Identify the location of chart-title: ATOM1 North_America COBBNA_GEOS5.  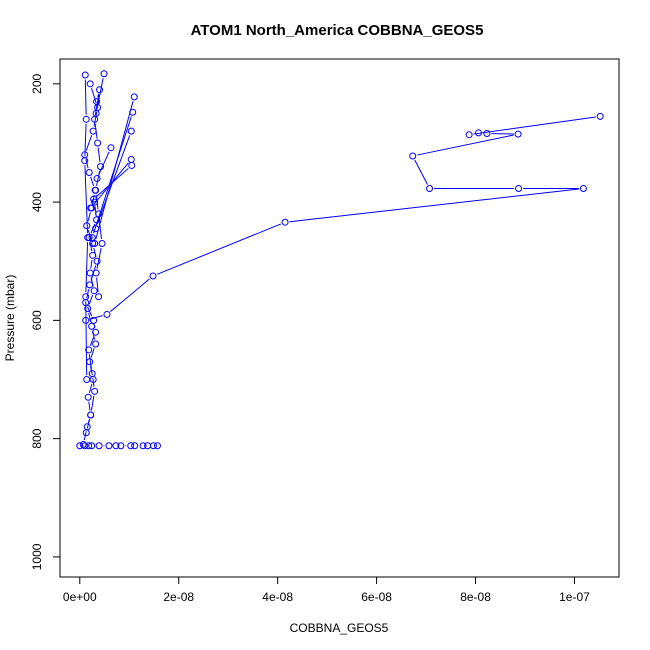
(337, 30).